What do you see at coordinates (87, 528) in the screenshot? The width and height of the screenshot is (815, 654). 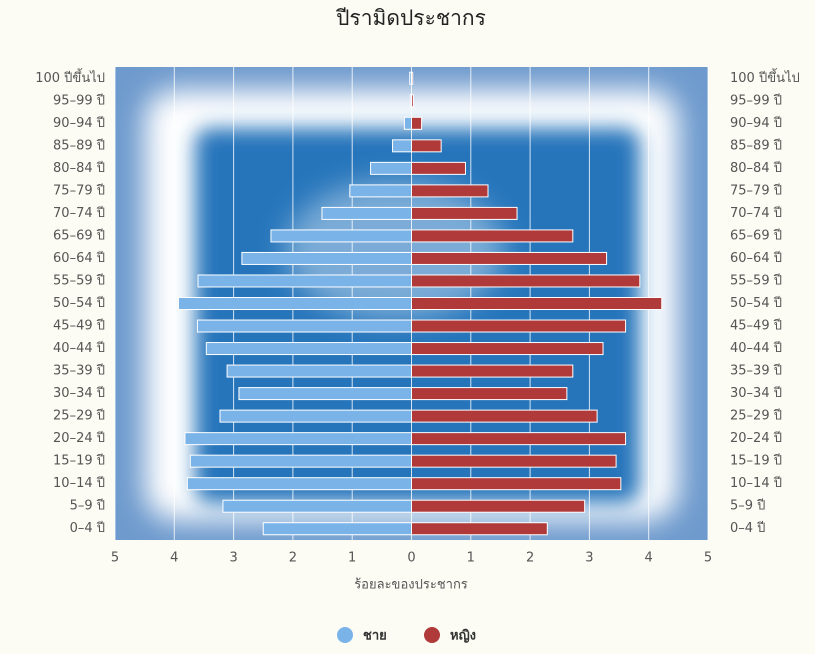 I see `y-tick-label-left: 0–4 ปี` at bounding box center [87, 528].